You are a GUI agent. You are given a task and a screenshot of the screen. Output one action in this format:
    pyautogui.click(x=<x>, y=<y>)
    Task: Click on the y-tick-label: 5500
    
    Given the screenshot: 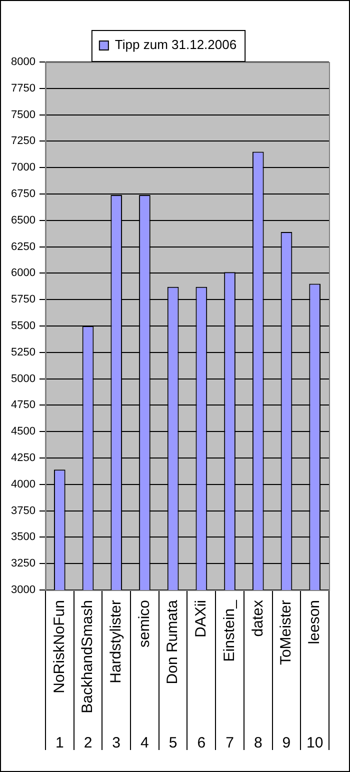 What is the action you would take?
    pyautogui.click(x=23, y=326)
    